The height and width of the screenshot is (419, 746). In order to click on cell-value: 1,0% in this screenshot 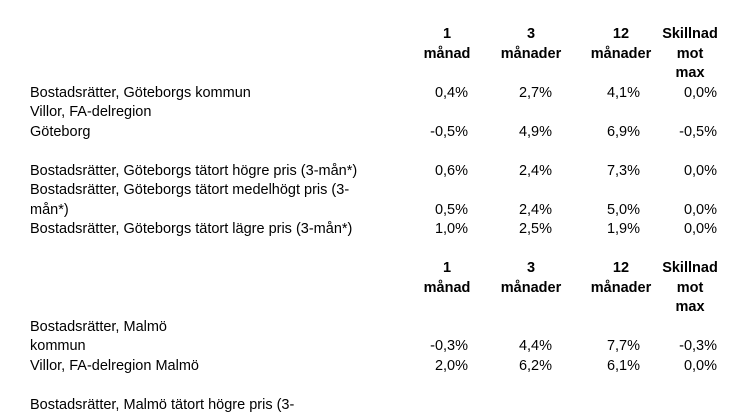, I will do `click(451, 229)`.